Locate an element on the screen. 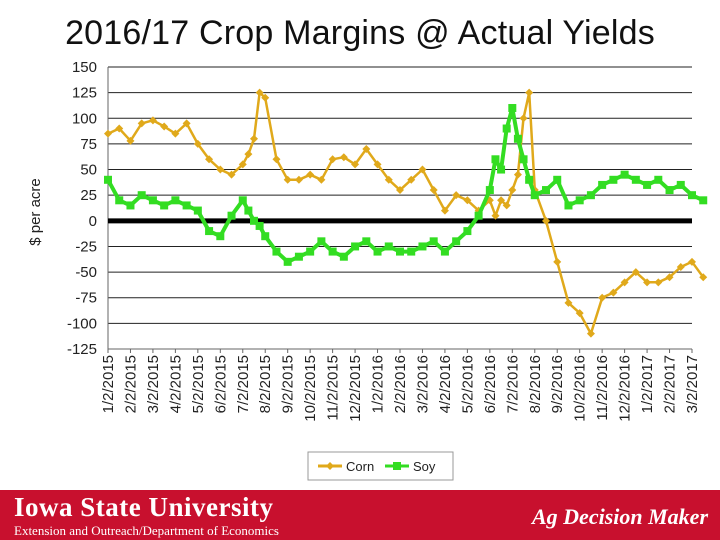  x-tick-label: 5/2/2015 is located at coordinates (198, 384).